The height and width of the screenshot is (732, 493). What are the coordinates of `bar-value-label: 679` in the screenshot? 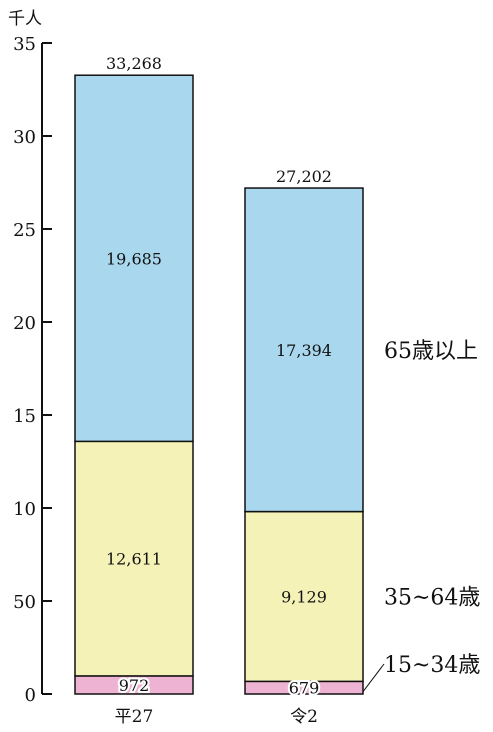 It's located at (304, 688).